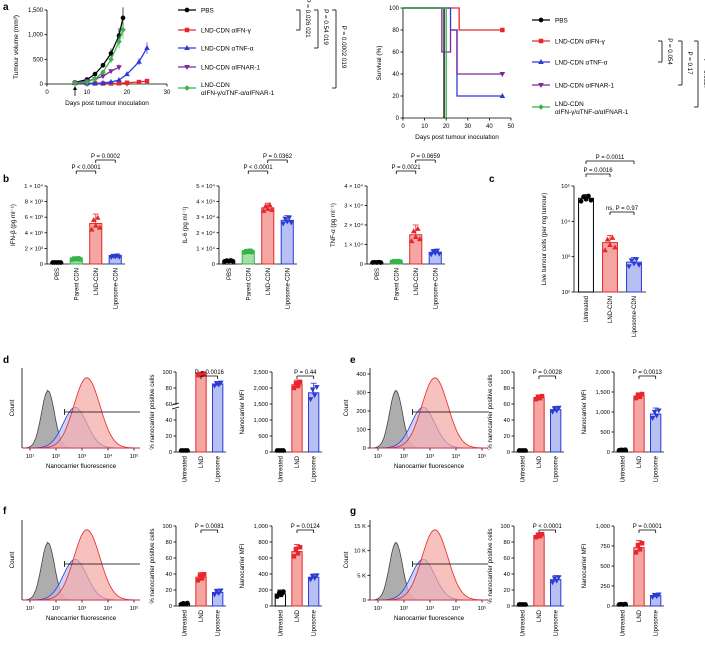  What do you see at coordinates (205, 202) in the screenshot?
I see `cytokine-3-y-tick-label: 4 × 10⁴` at bounding box center [205, 202].